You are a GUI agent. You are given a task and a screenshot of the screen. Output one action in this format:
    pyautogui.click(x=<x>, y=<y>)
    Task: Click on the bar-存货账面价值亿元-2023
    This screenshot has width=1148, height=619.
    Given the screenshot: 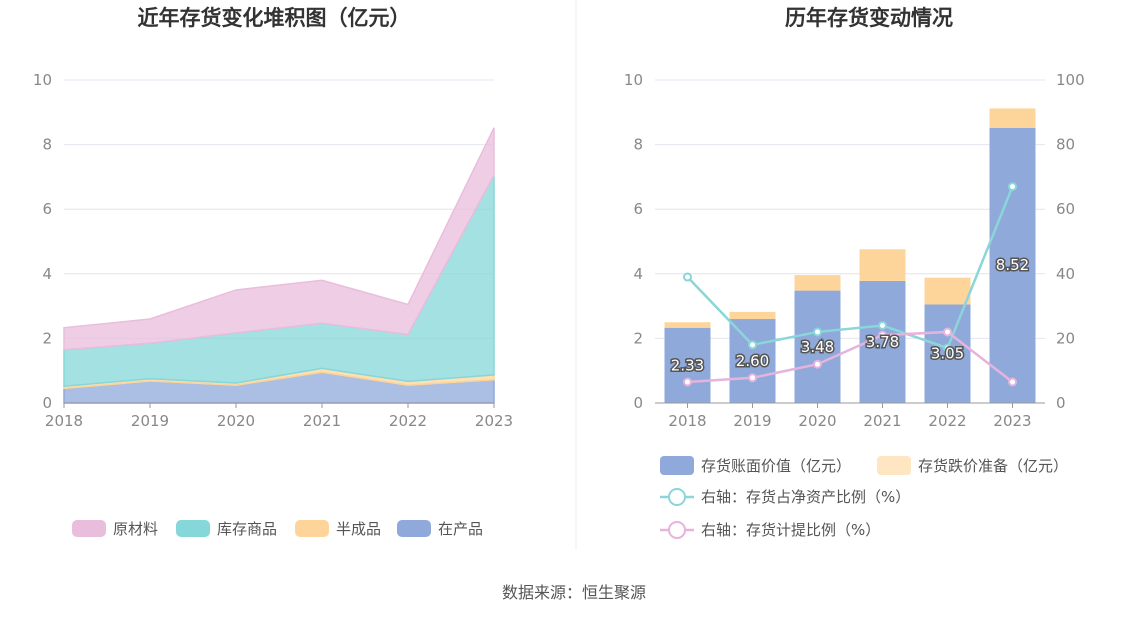 What is the action you would take?
    pyautogui.click(x=1012, y=265)
    